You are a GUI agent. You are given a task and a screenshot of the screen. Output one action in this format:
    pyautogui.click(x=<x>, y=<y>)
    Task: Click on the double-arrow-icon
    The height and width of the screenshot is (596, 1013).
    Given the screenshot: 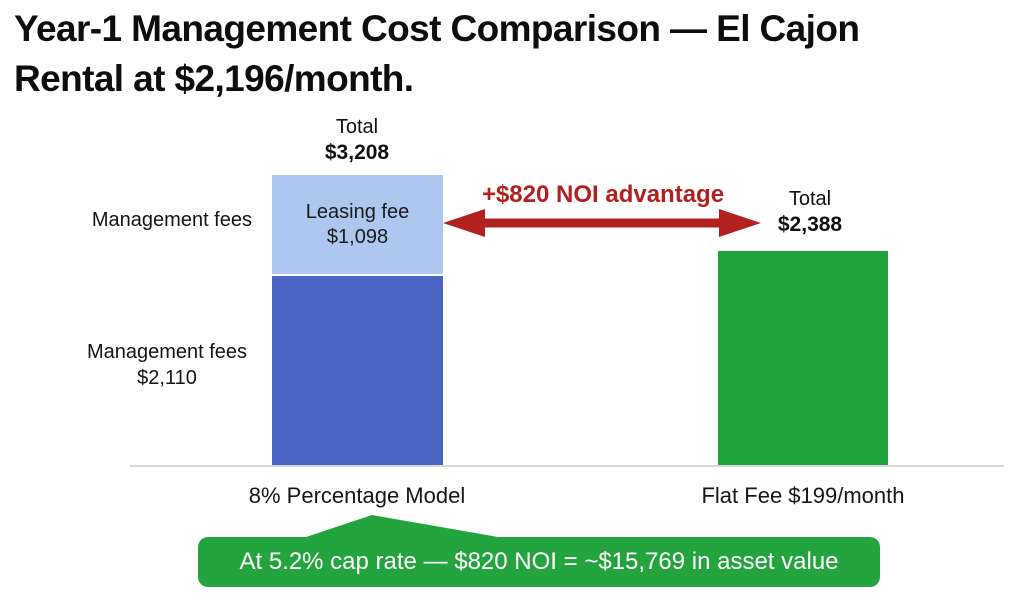 What is the action you would take?
    pyautogui.click(x=602, y=223)
    